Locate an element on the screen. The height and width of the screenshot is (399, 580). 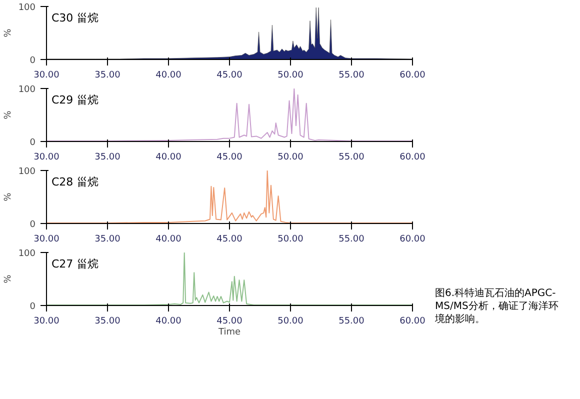
text: C29 甾烷 is located at coordinates (75, 100).